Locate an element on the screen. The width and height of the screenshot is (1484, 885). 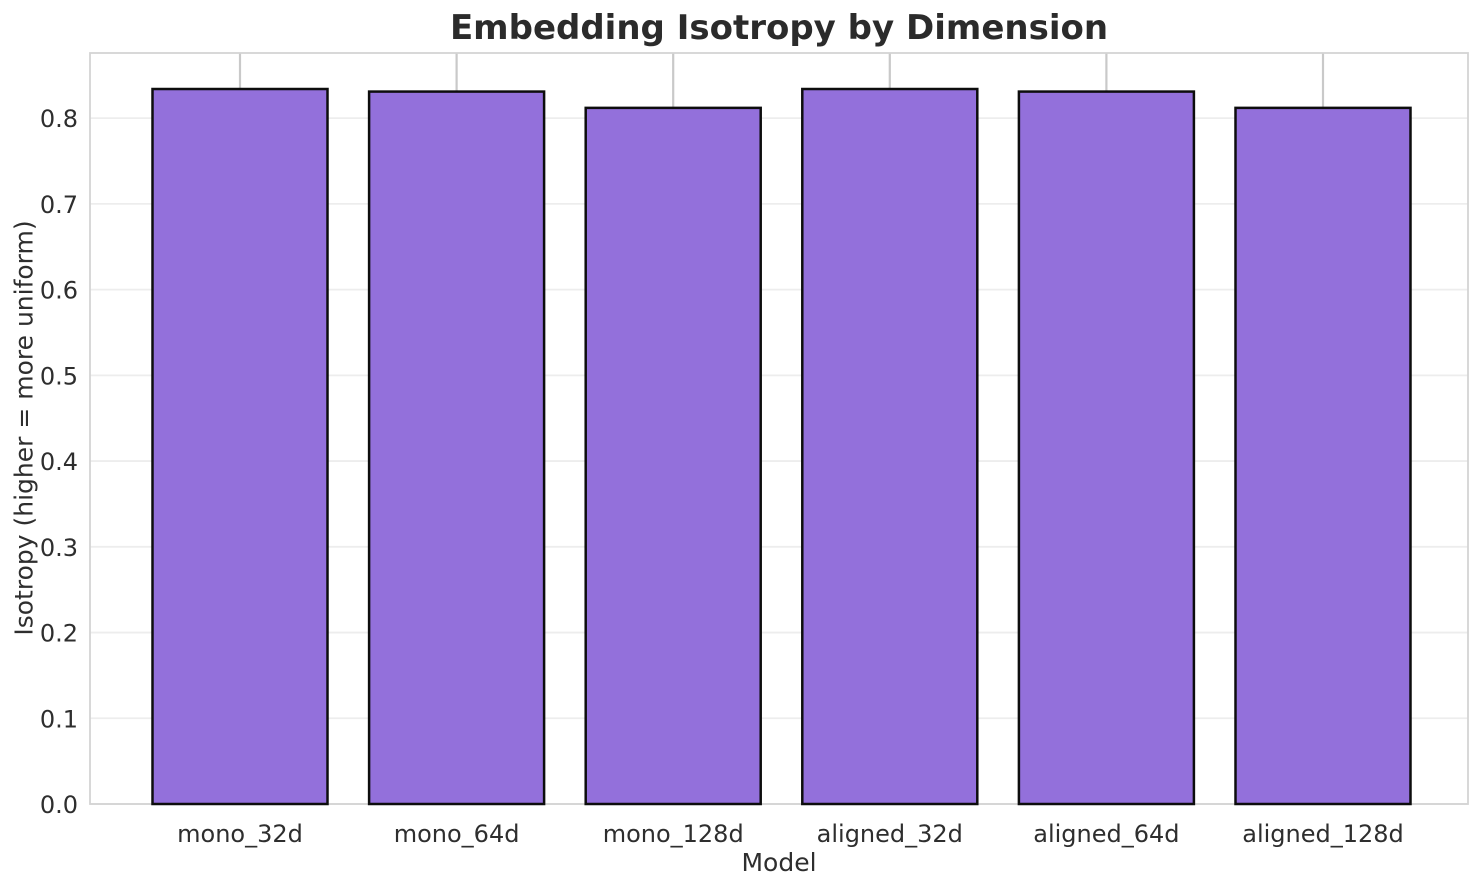
y-tick-label: 0.4 is located at coordinates (59, 462).